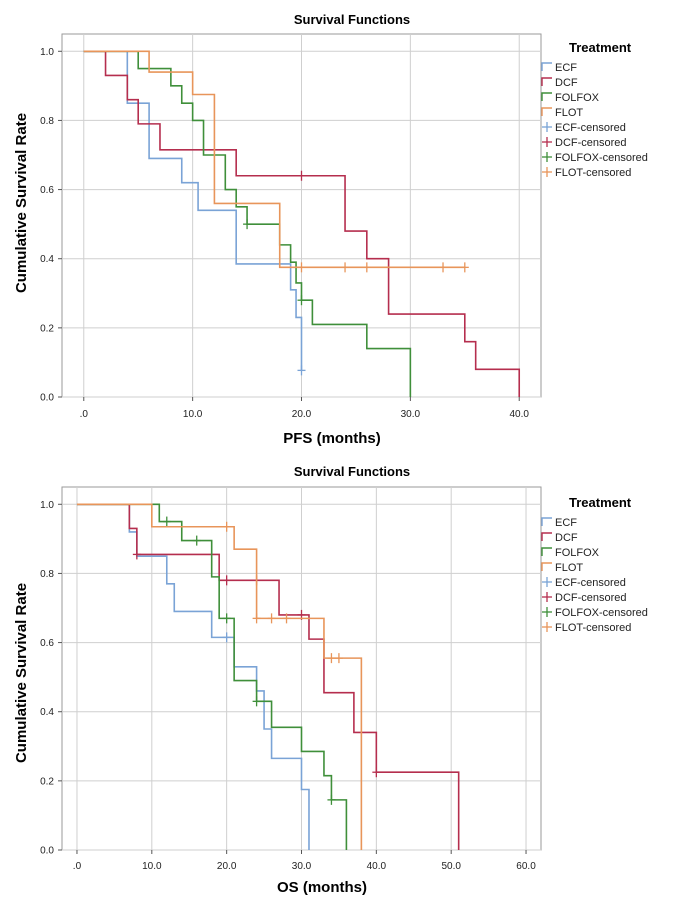  What do you see at coordinates (193, 210) in the screenshot?
I see `survival-curve-ecf` at bounding box center [193, 210].